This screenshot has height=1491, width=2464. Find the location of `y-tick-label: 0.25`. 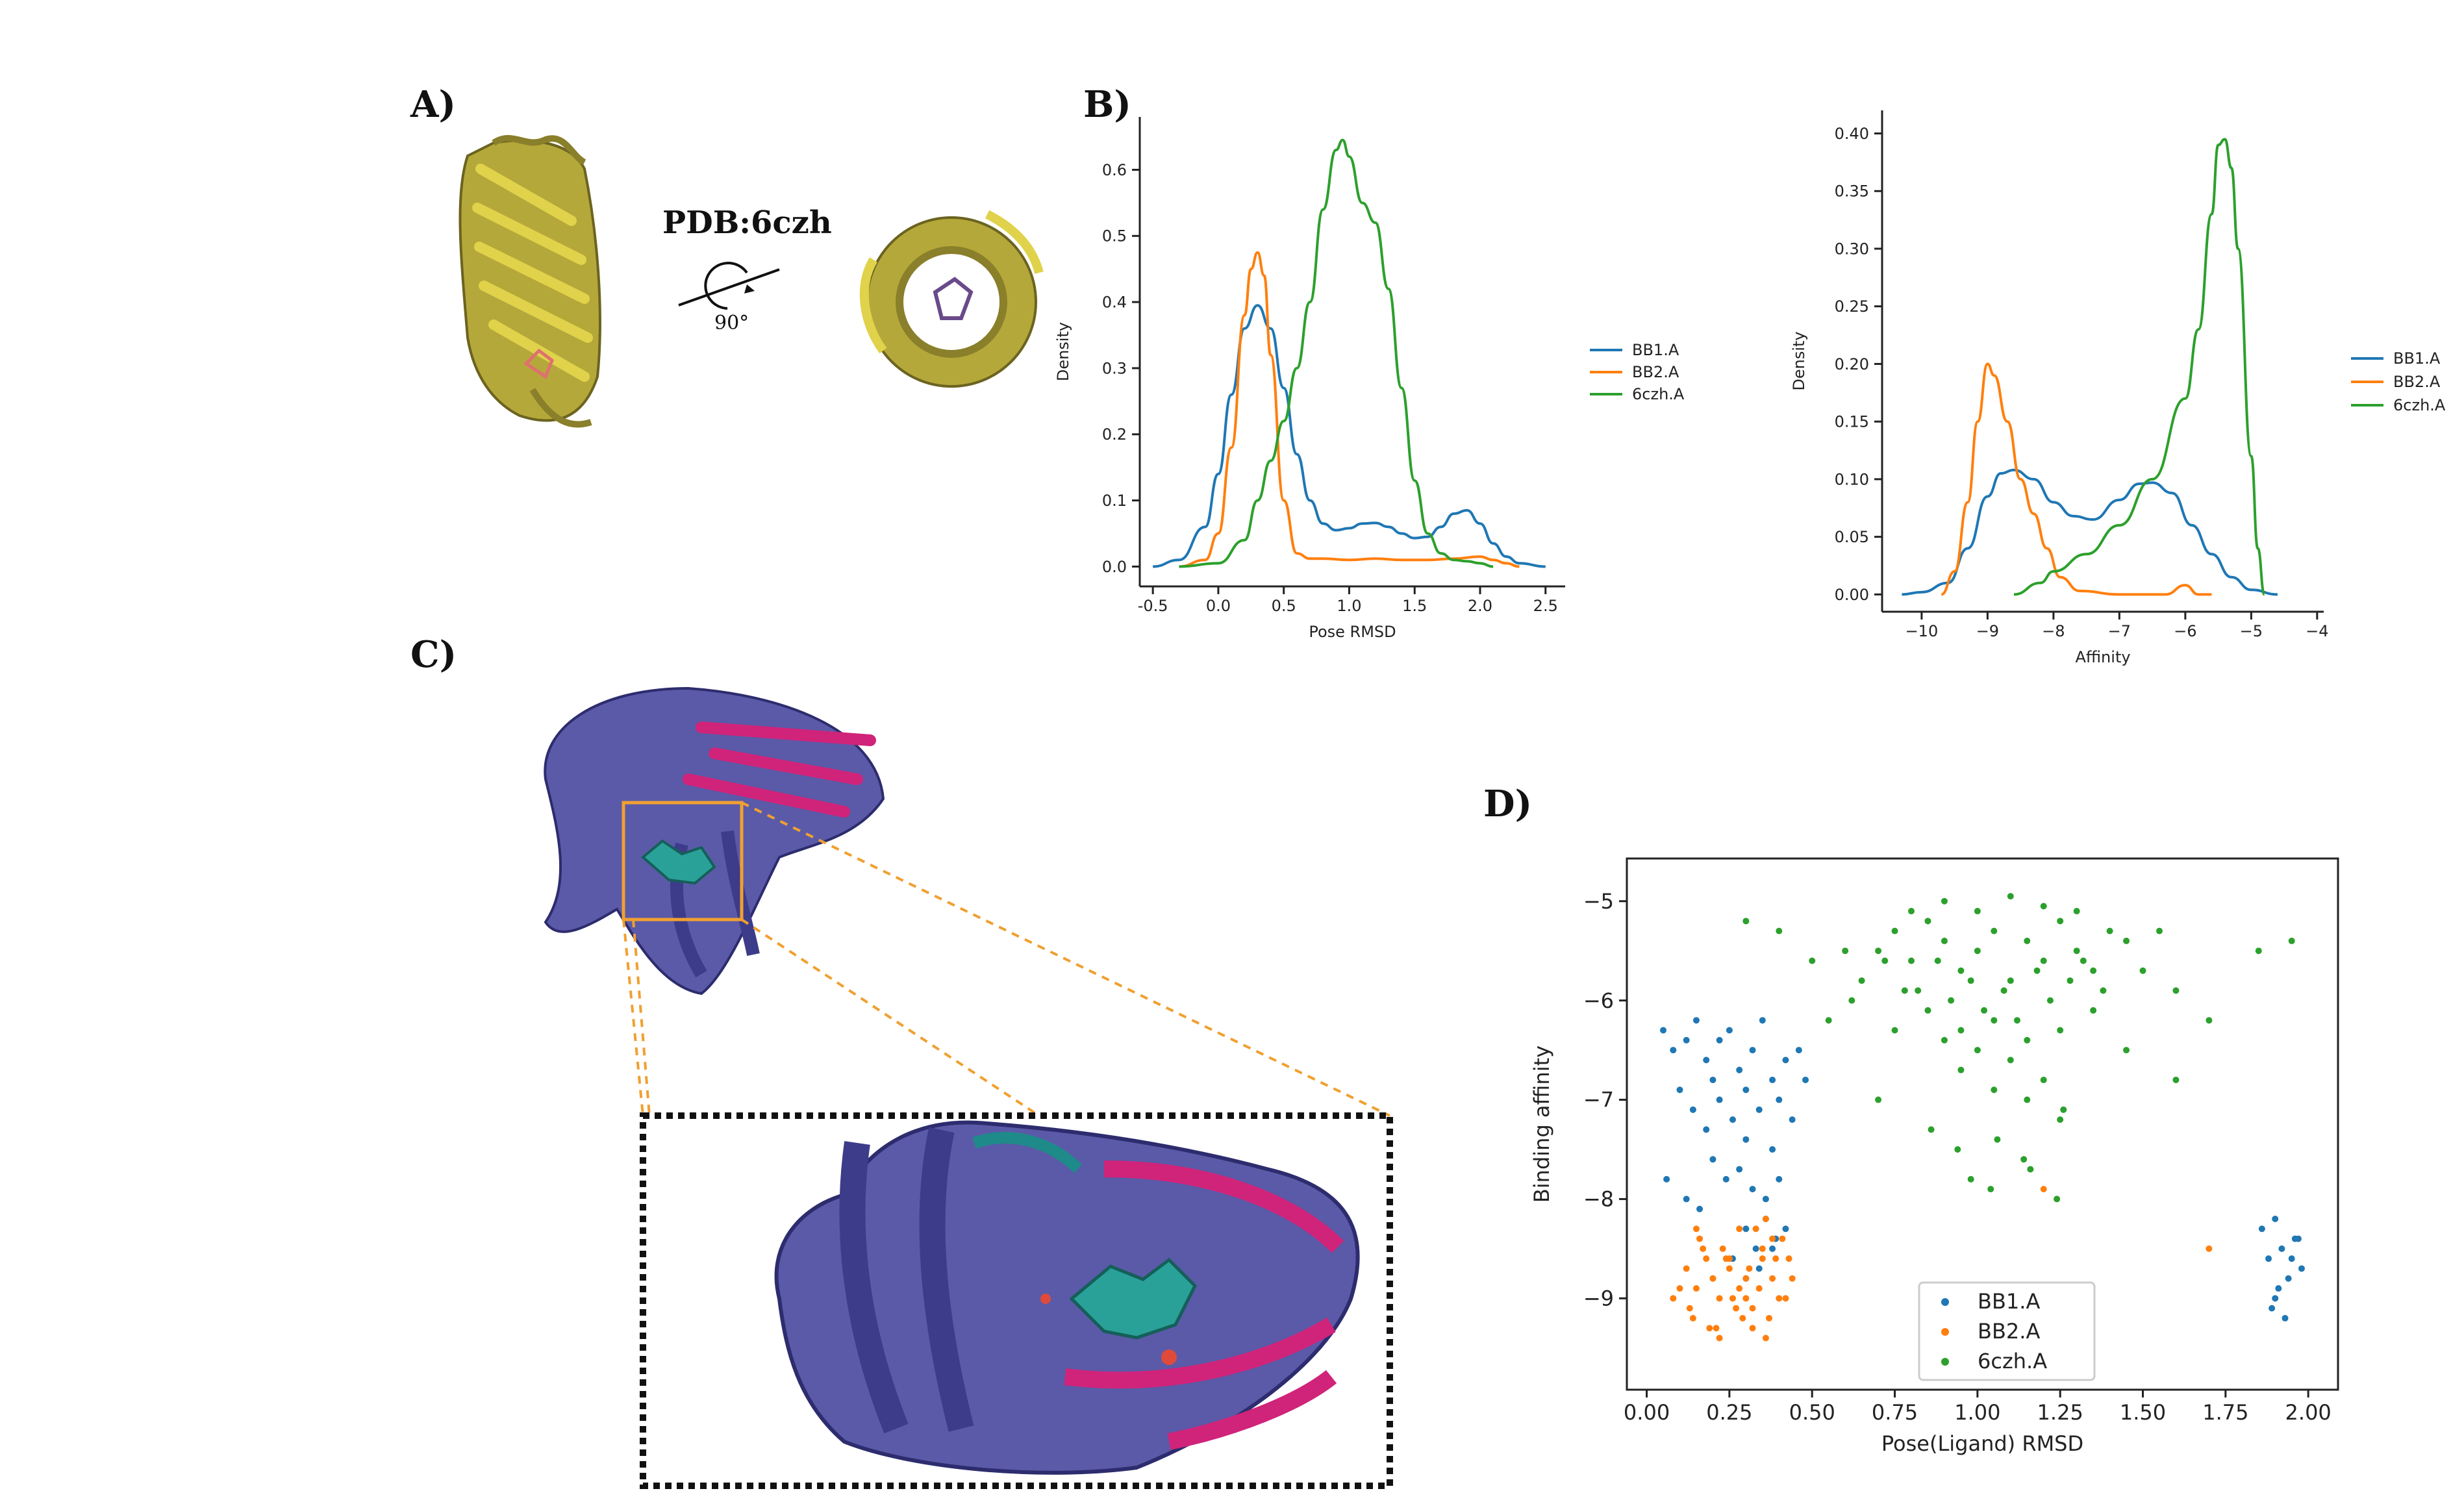

y-tick-label: 0.25 is located at coordinates (1852, 306).